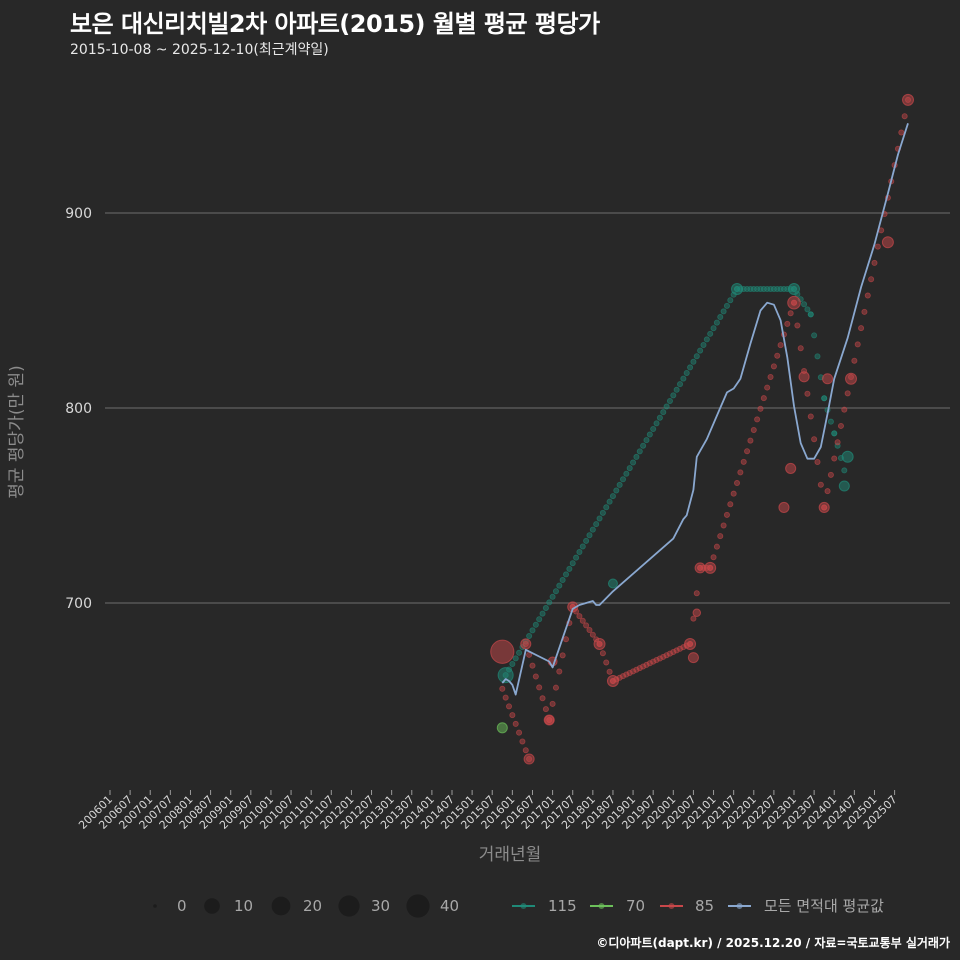 Image resolution: width=960 pixels, height=960 pixels. I want to click on color-legend-label: 85, so click(704, 906).